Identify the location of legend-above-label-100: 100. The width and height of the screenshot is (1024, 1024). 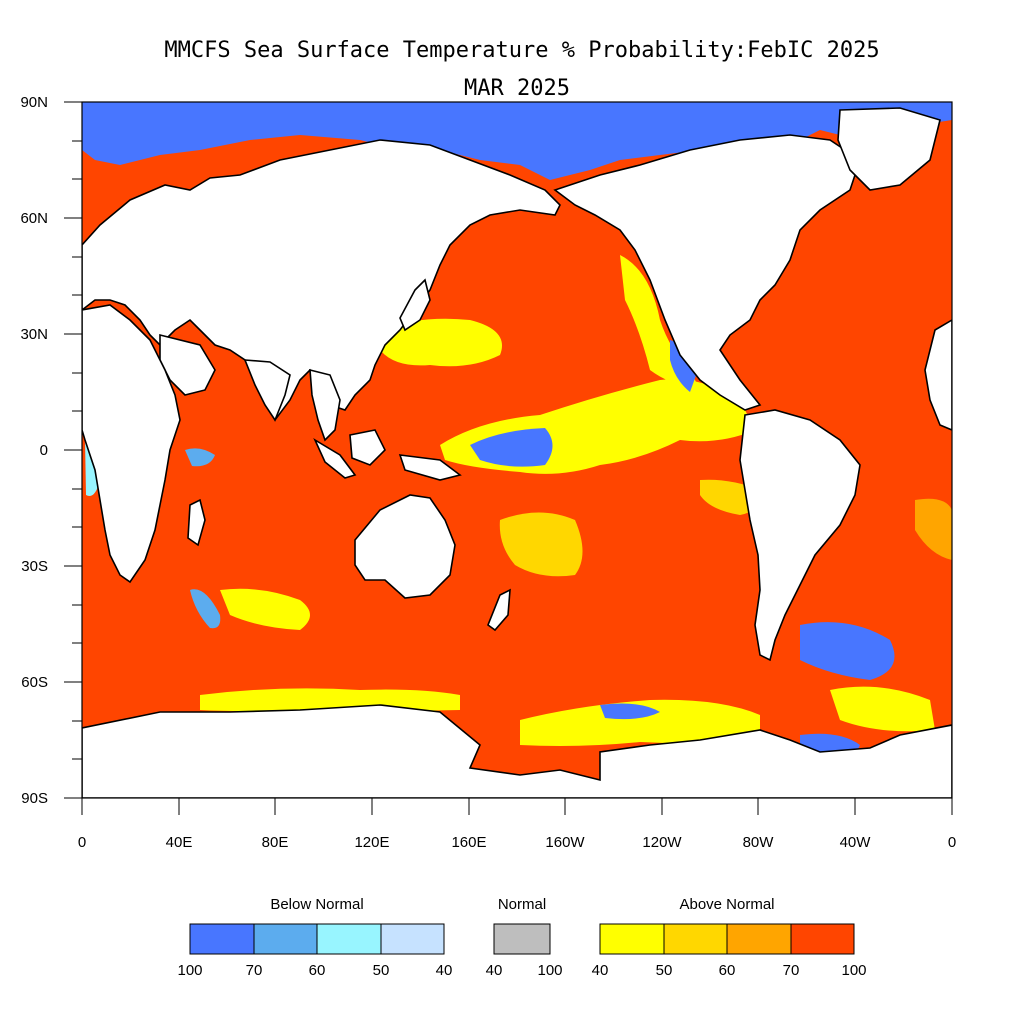
(853, 970).